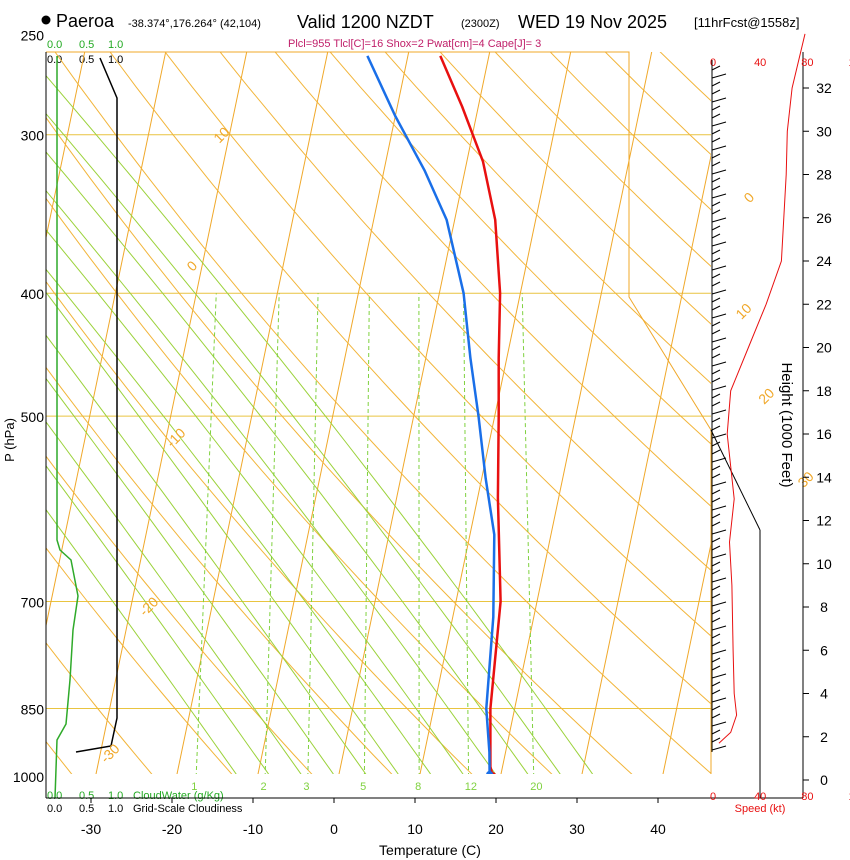 This screenshot has width=850, height=860. I want to click on x-axis-label: Temperature (C), so click(430, 850).